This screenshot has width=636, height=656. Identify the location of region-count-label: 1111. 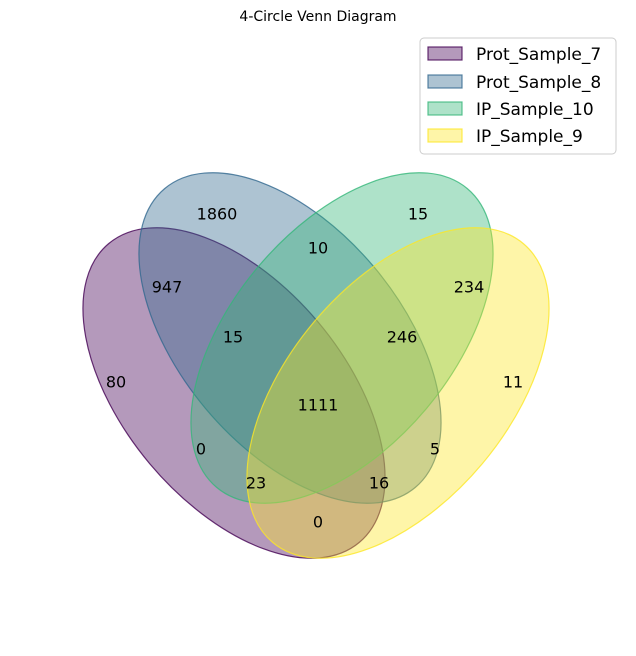
(318, 405).